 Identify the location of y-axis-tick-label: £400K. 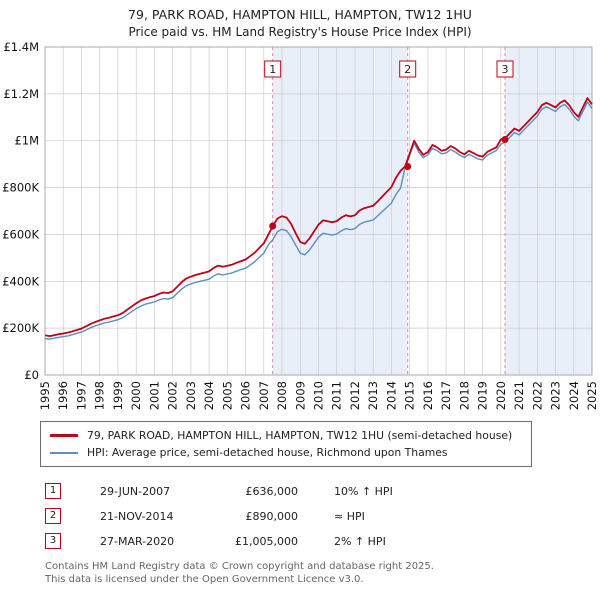
(20, 281).